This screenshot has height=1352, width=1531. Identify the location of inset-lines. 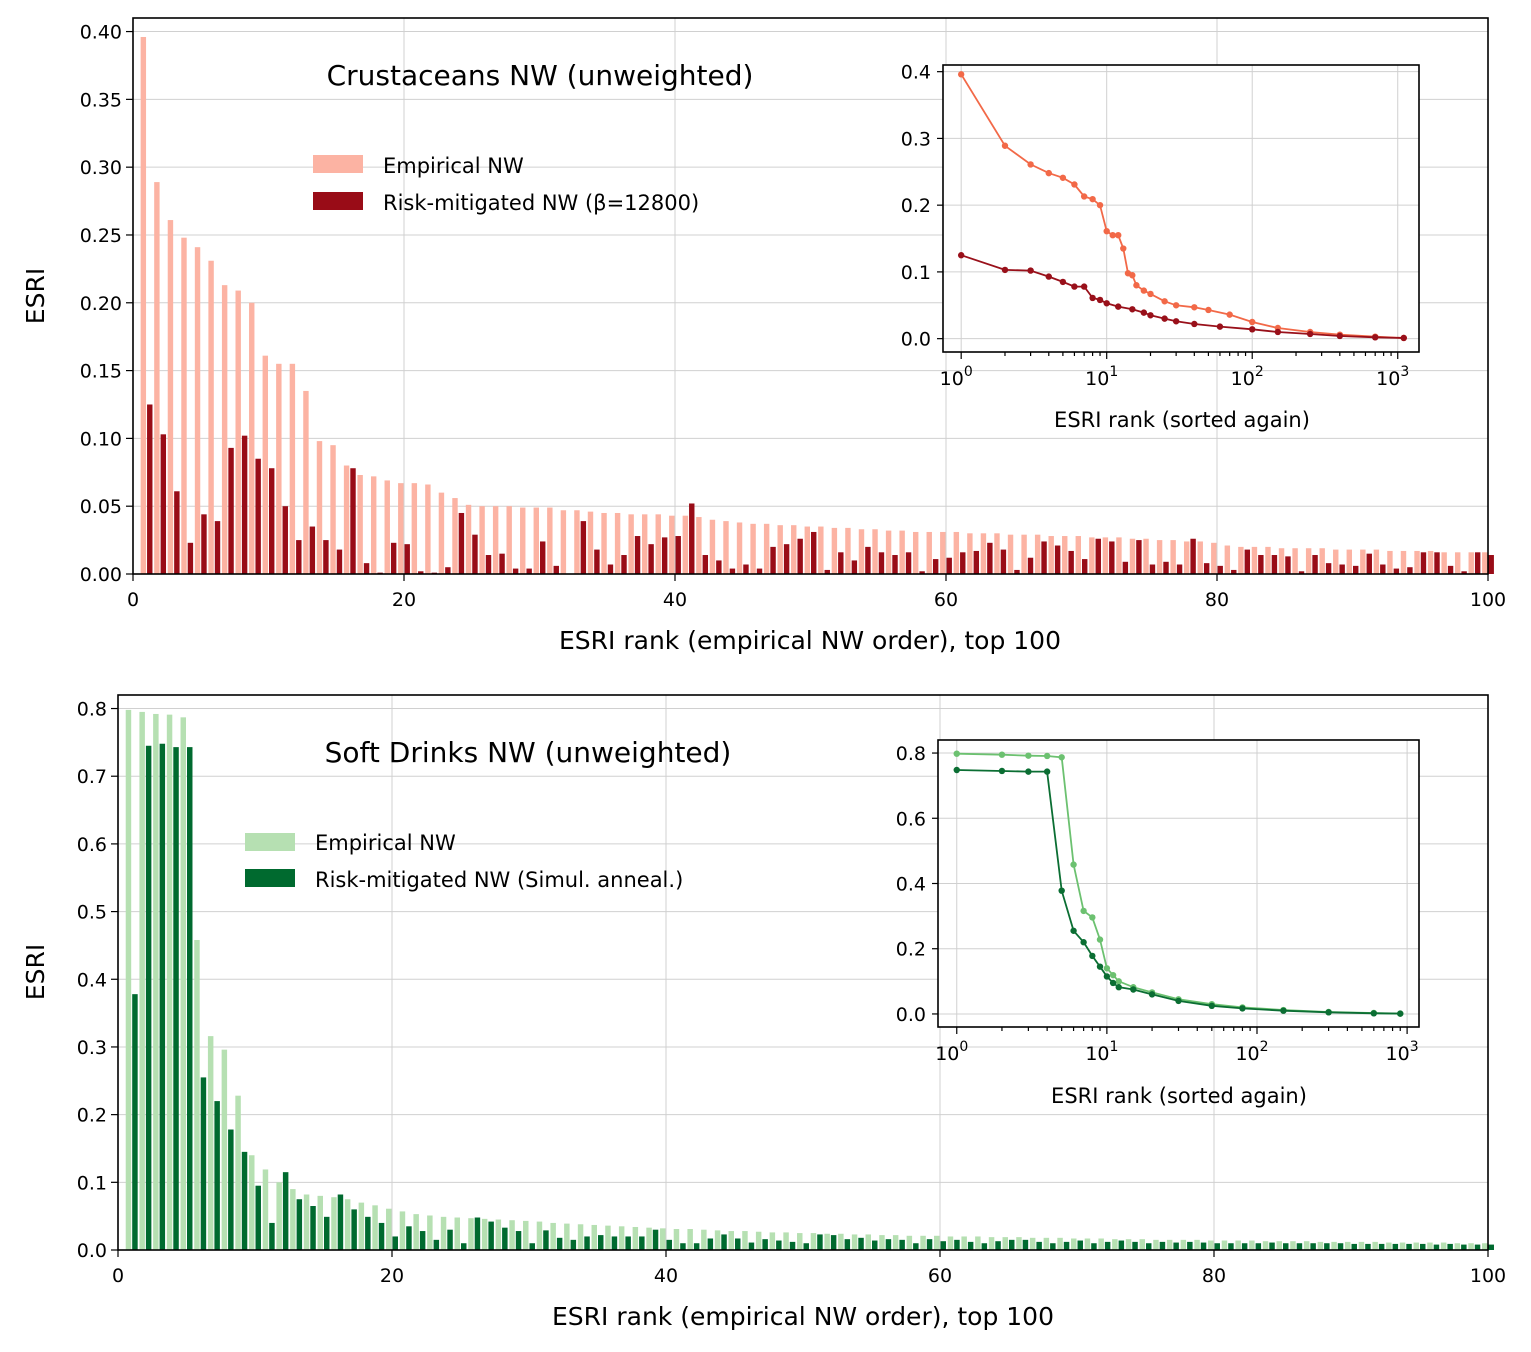
(1178, 883).